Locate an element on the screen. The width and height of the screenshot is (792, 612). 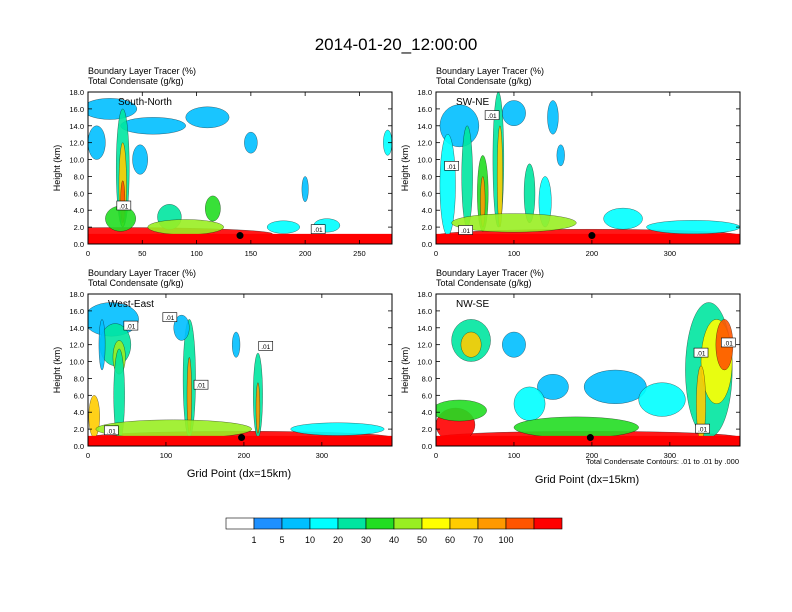
x-axis-label-left: Grid Point (dx=15km) is located at coordinates (239, 474).